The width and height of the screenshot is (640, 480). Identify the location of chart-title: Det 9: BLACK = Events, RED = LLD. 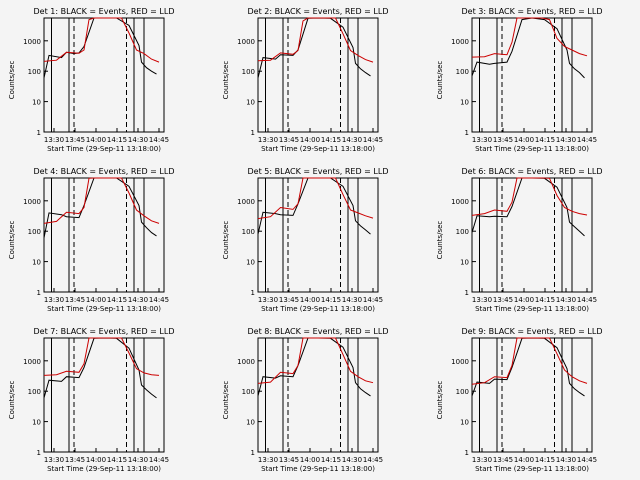
(532, 331).